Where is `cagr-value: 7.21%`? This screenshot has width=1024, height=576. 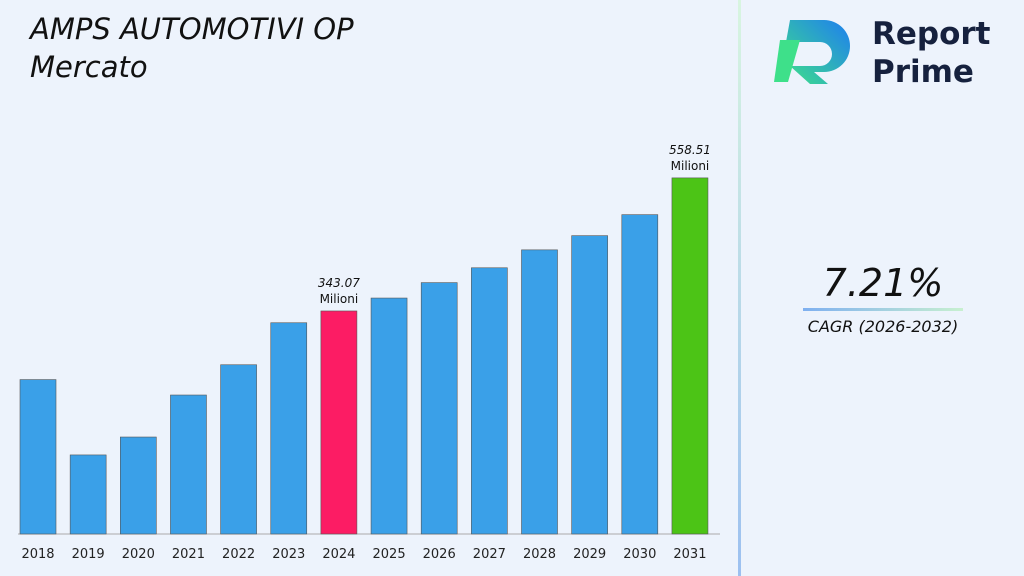 cagr-value: 7.21% is located at coordinates (883, 283).